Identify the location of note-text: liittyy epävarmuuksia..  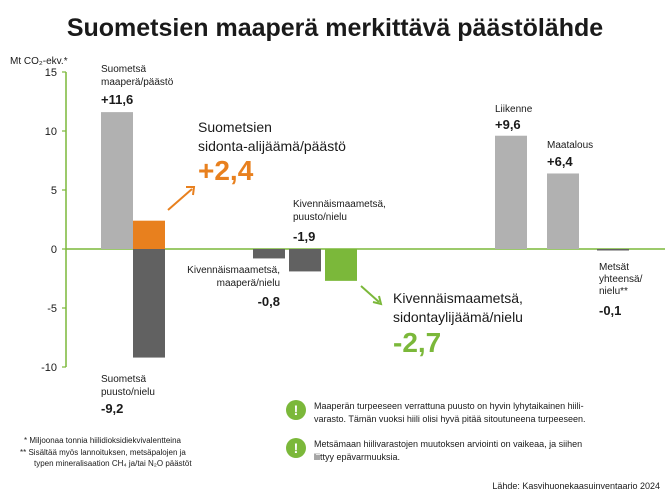
(357, 457).